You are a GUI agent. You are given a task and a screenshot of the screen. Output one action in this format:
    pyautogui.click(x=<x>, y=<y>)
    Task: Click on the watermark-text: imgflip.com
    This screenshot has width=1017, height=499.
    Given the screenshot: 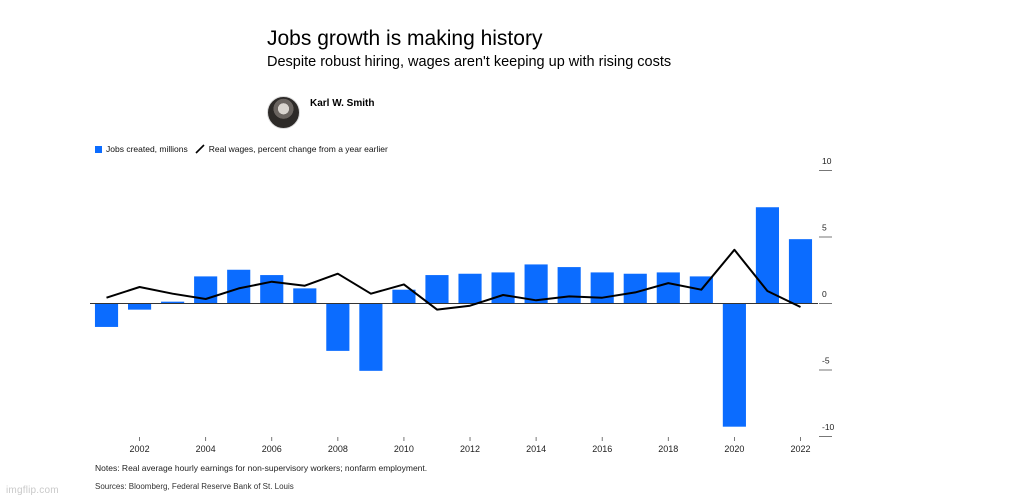 What is the action you would take?
    pyautogui.click(x=32, y=490)
    